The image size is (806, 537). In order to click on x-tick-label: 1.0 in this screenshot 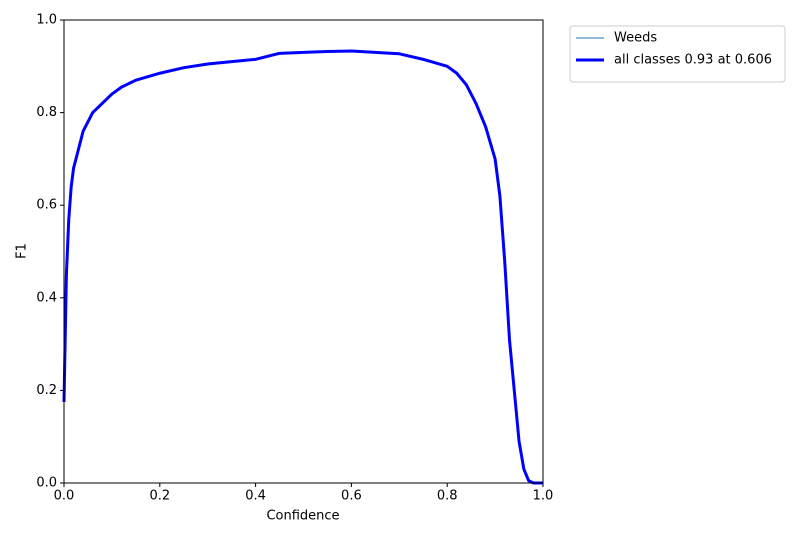, I will do `click(543, 496)`.